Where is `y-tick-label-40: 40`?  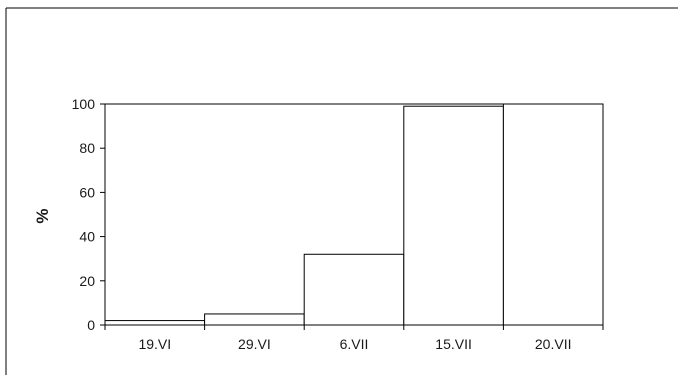
y-tick-label-40: 40 is located at coordinates (87, 237).